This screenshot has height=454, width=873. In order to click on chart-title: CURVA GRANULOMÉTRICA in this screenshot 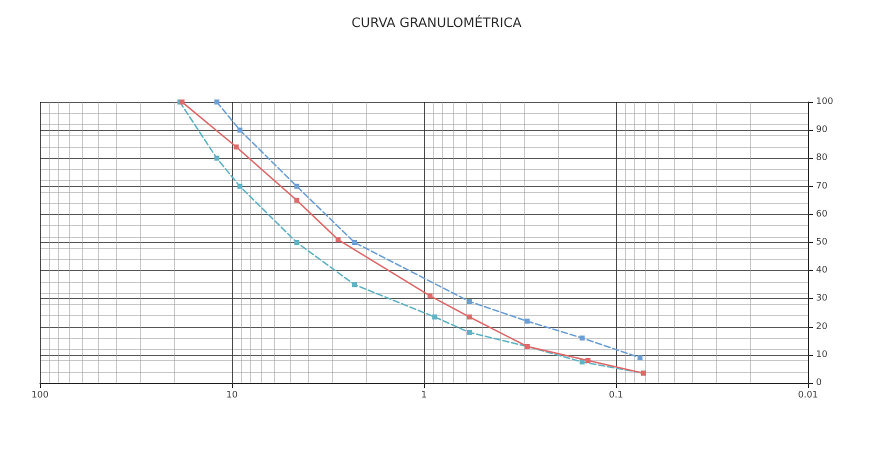, I will do `click(437, 22)`.